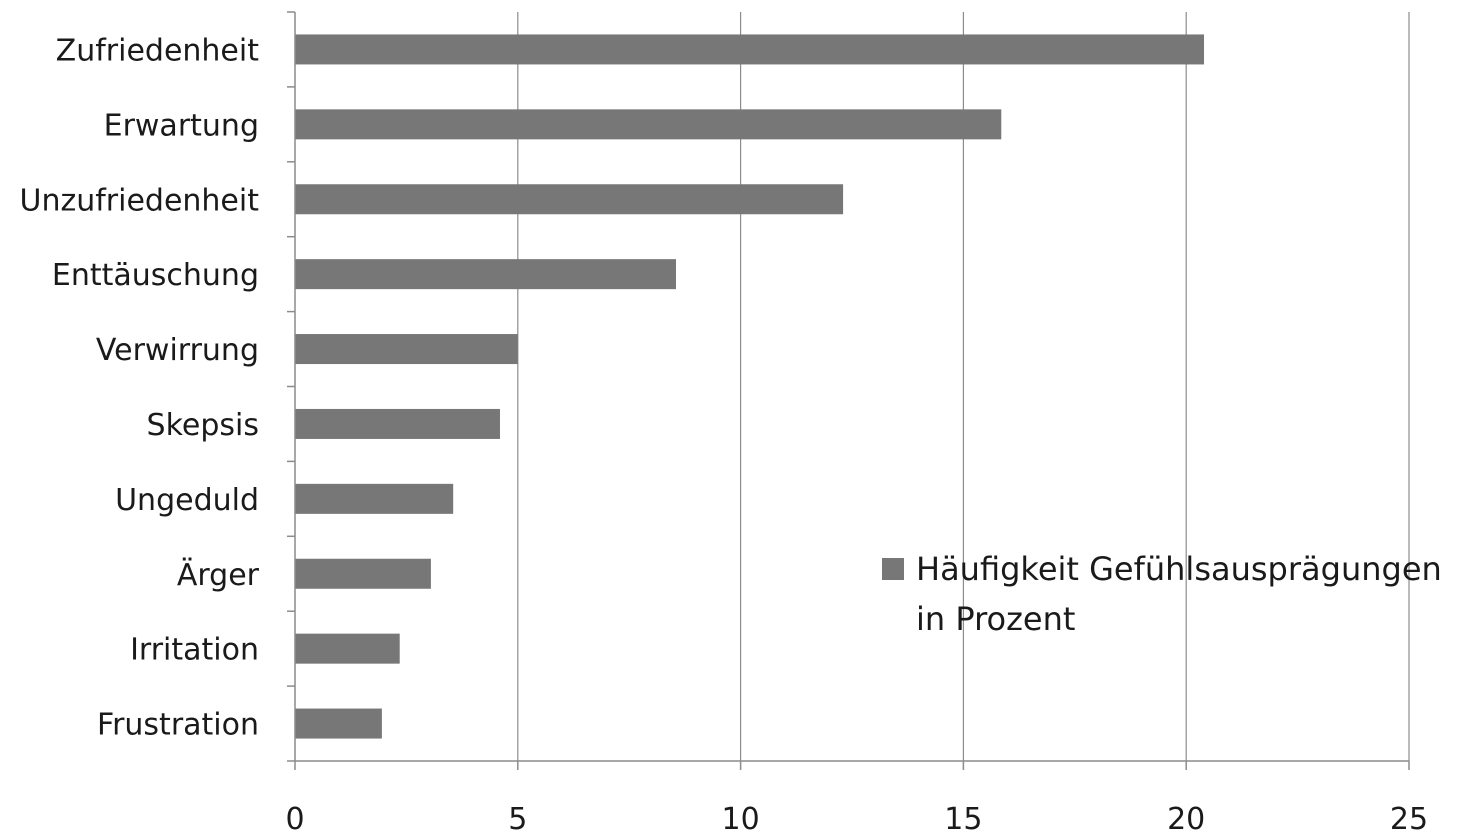 The image size is (1462, 835). Describe the element at coordinates (203, 425) in the screenshot. I see `category-label: Skepsis` at that location.